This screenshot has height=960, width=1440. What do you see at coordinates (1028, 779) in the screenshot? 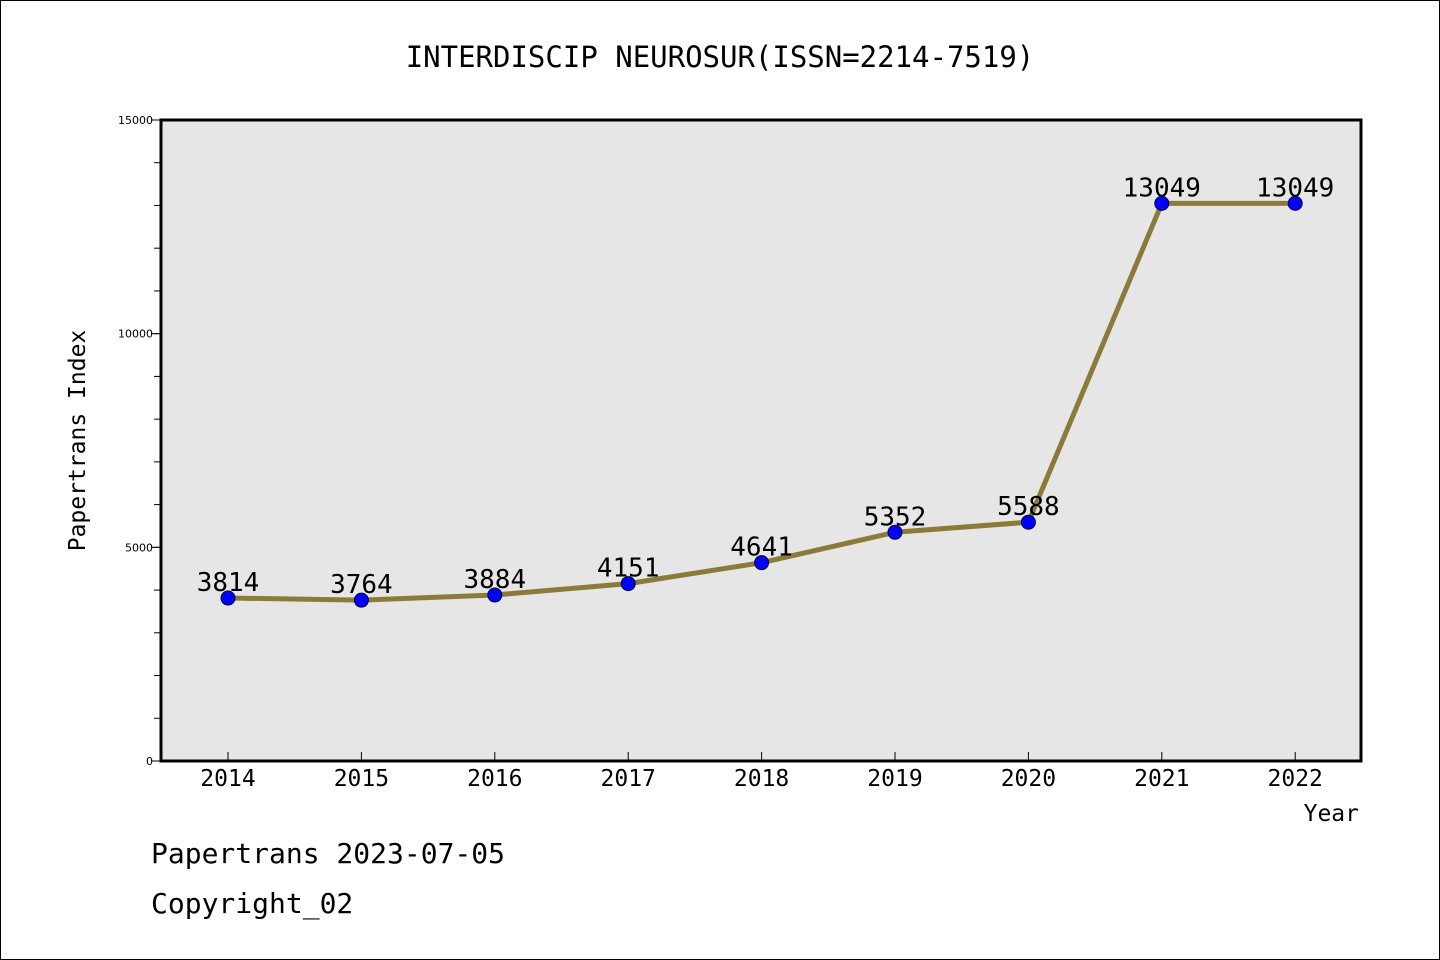
I see `x-tick-label: 2020` at bounding box center [1028, 779].